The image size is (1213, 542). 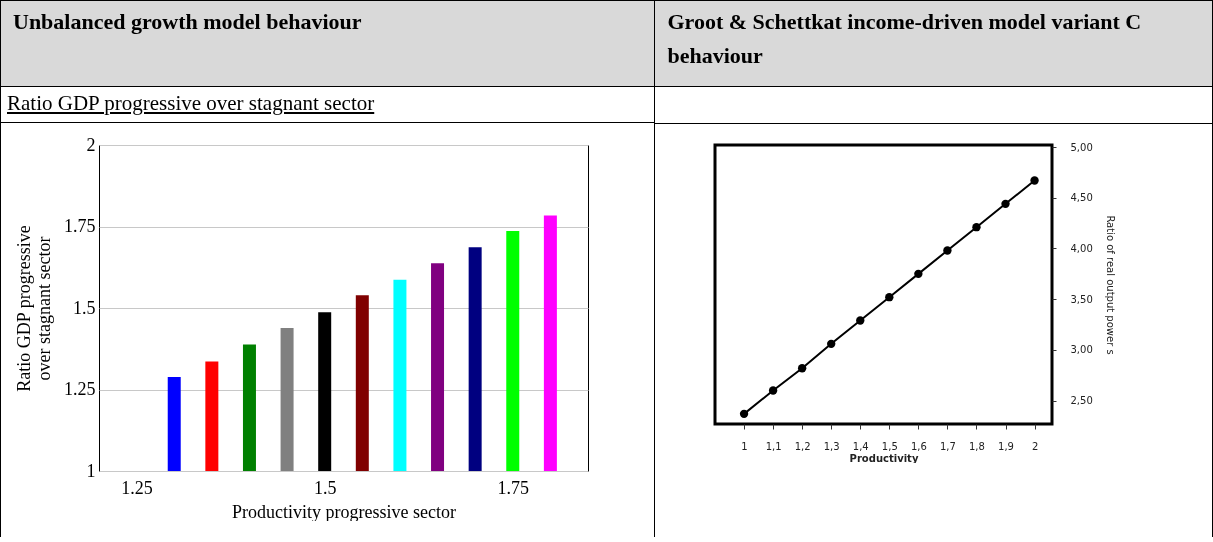 I want to click on y-tick-label: 1.25, so click(x=80, y=389).